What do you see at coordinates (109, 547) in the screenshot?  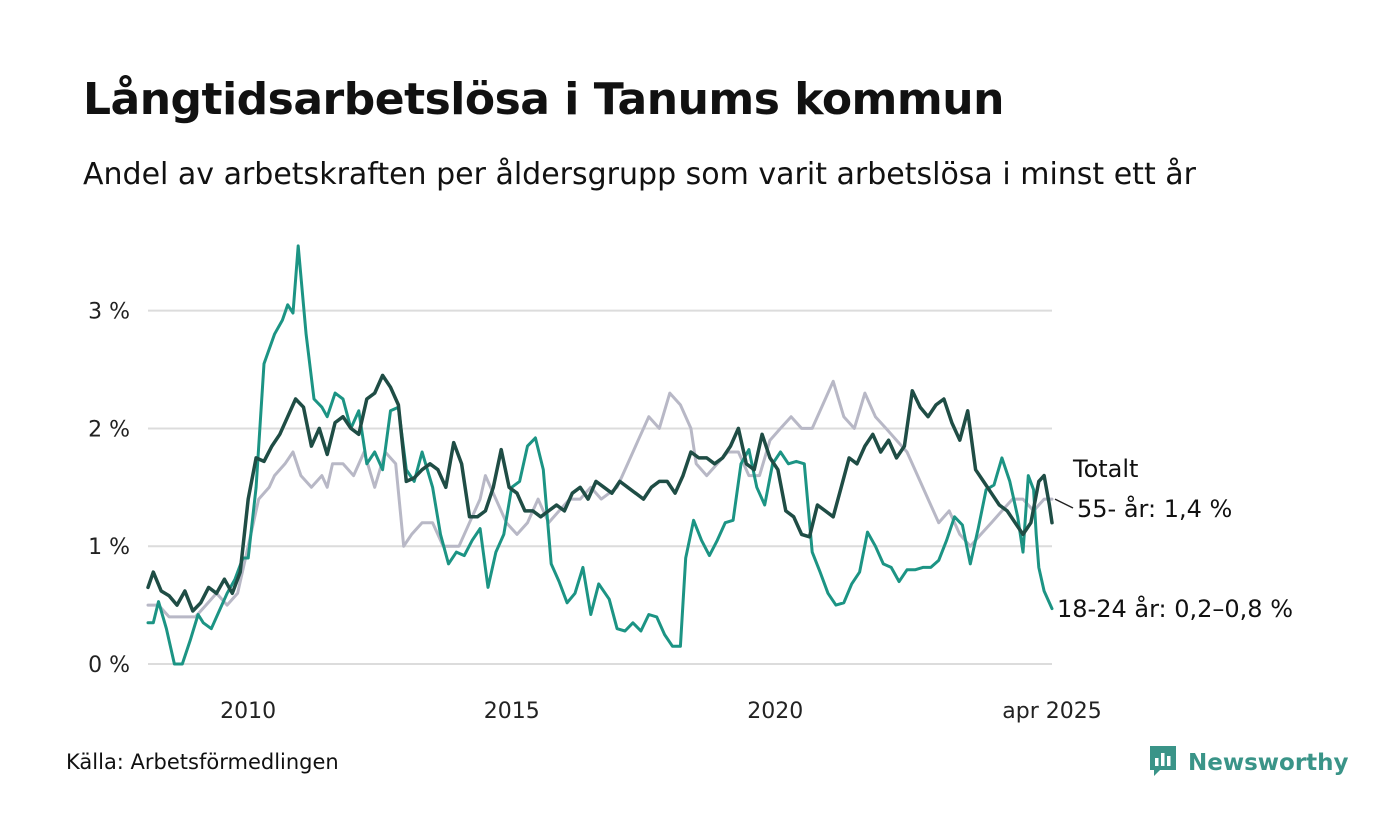 I see `y-tick-label: 1 %` at bounding box center [109, 547].